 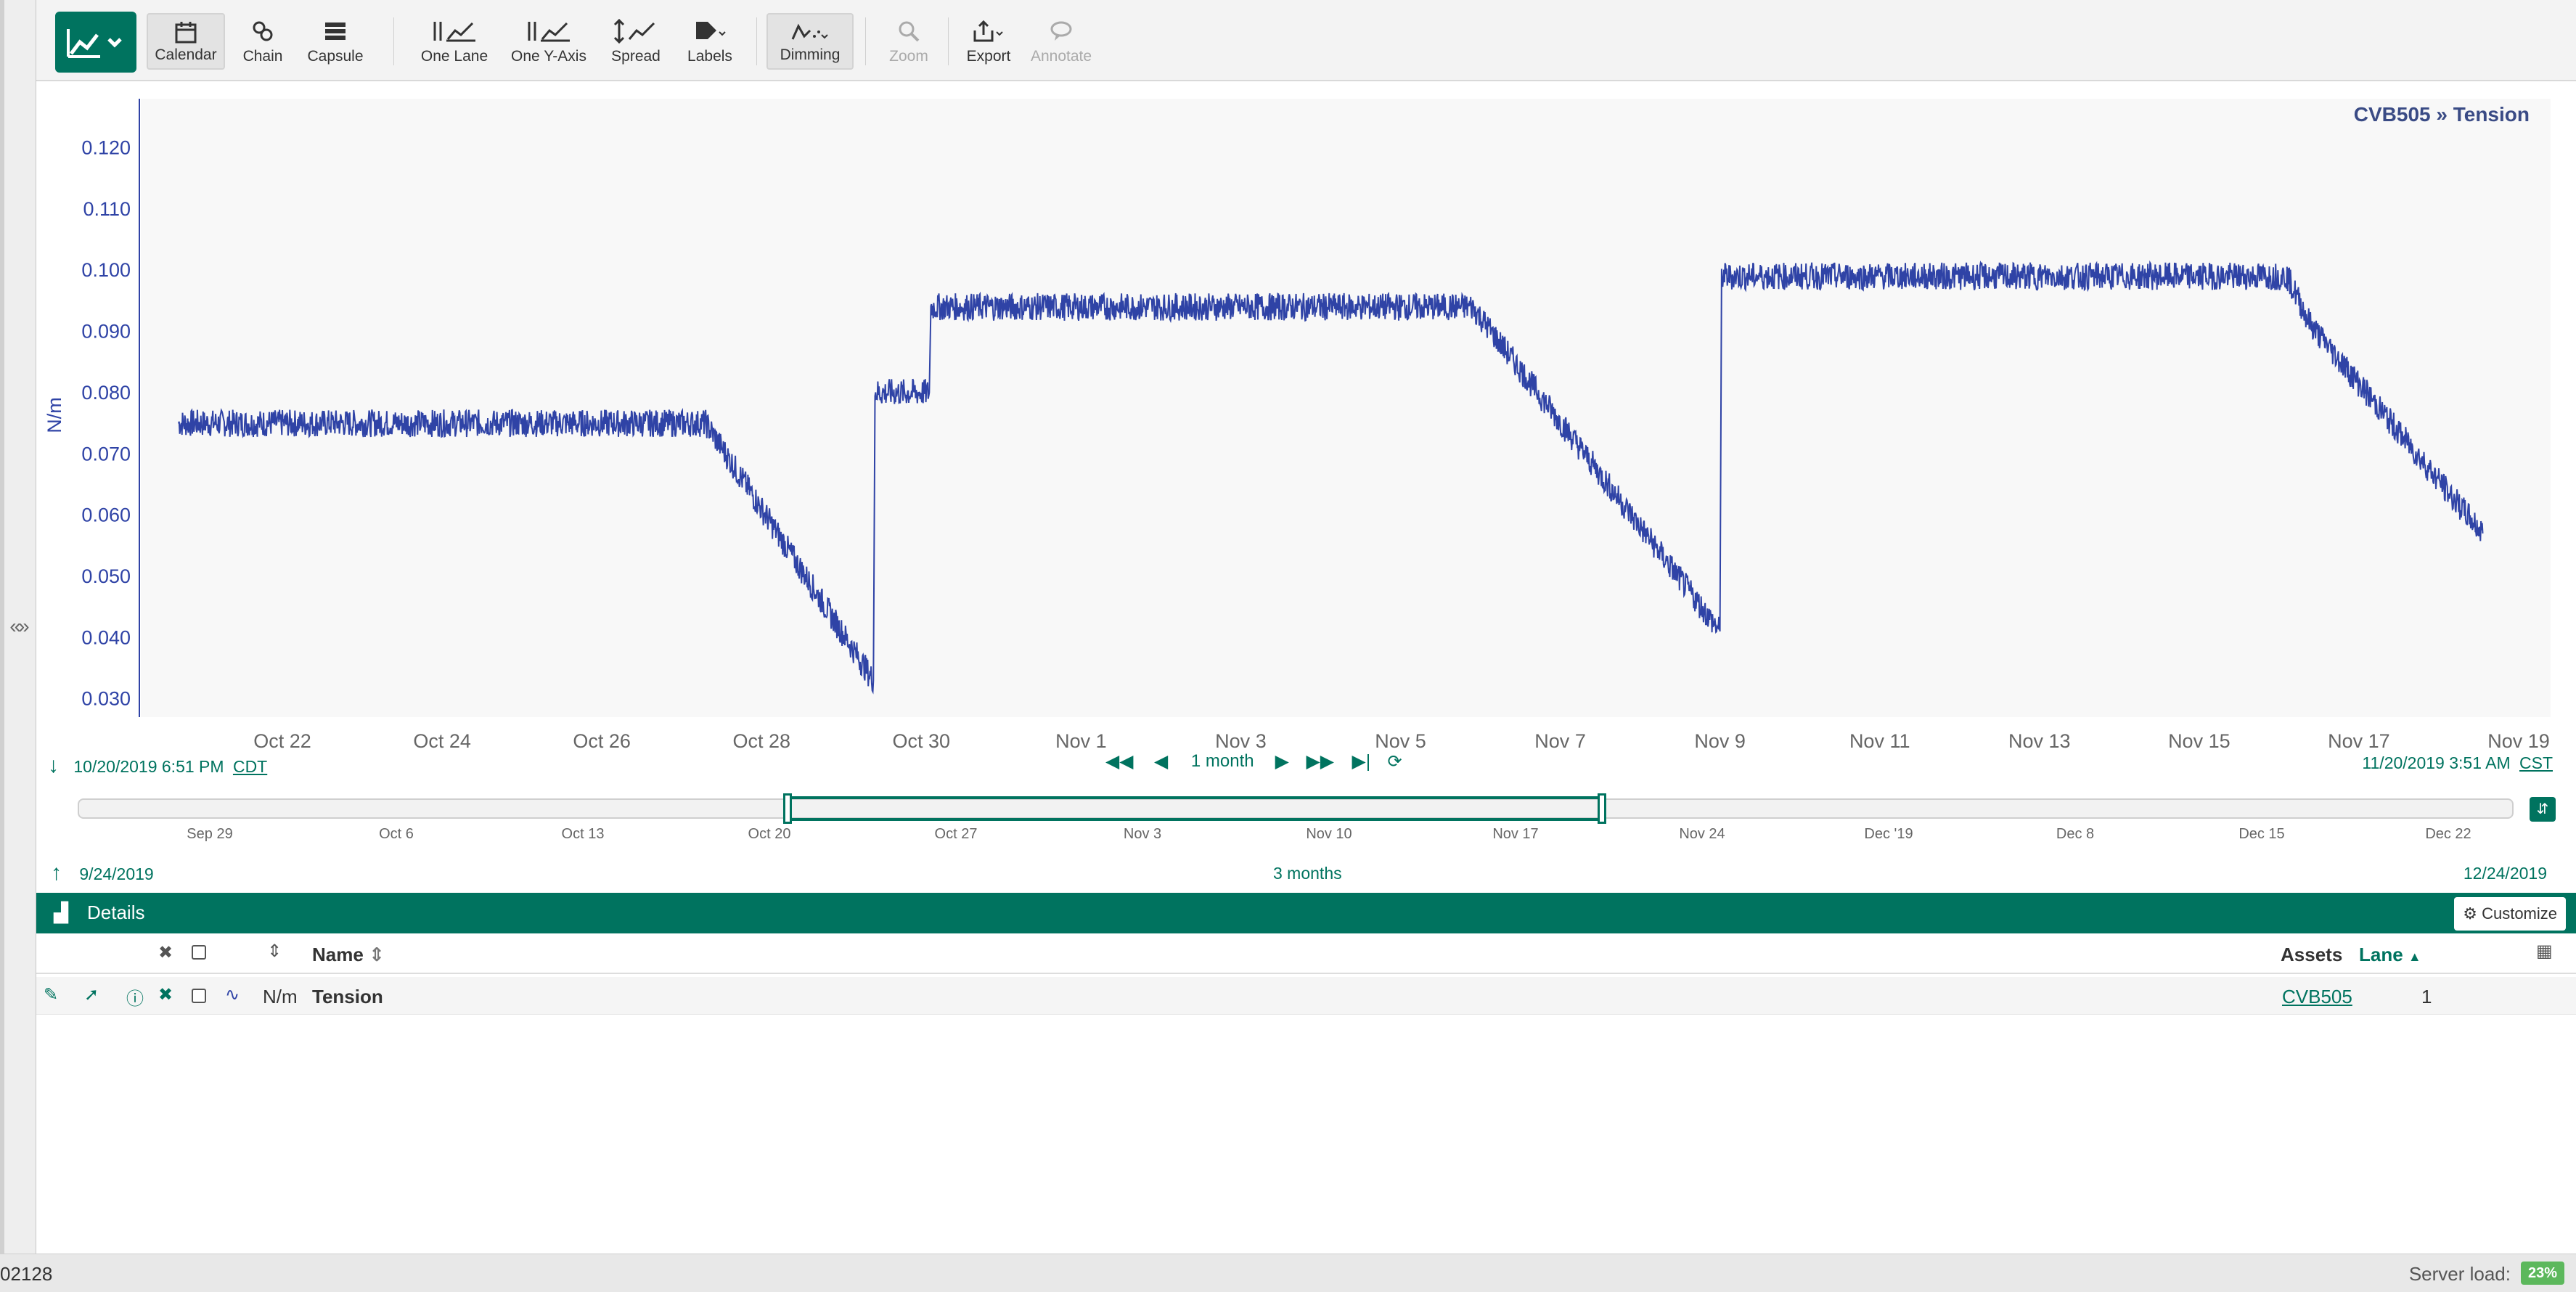 I want to click on calendar-button: Calendar, so click(x=186, y=41).